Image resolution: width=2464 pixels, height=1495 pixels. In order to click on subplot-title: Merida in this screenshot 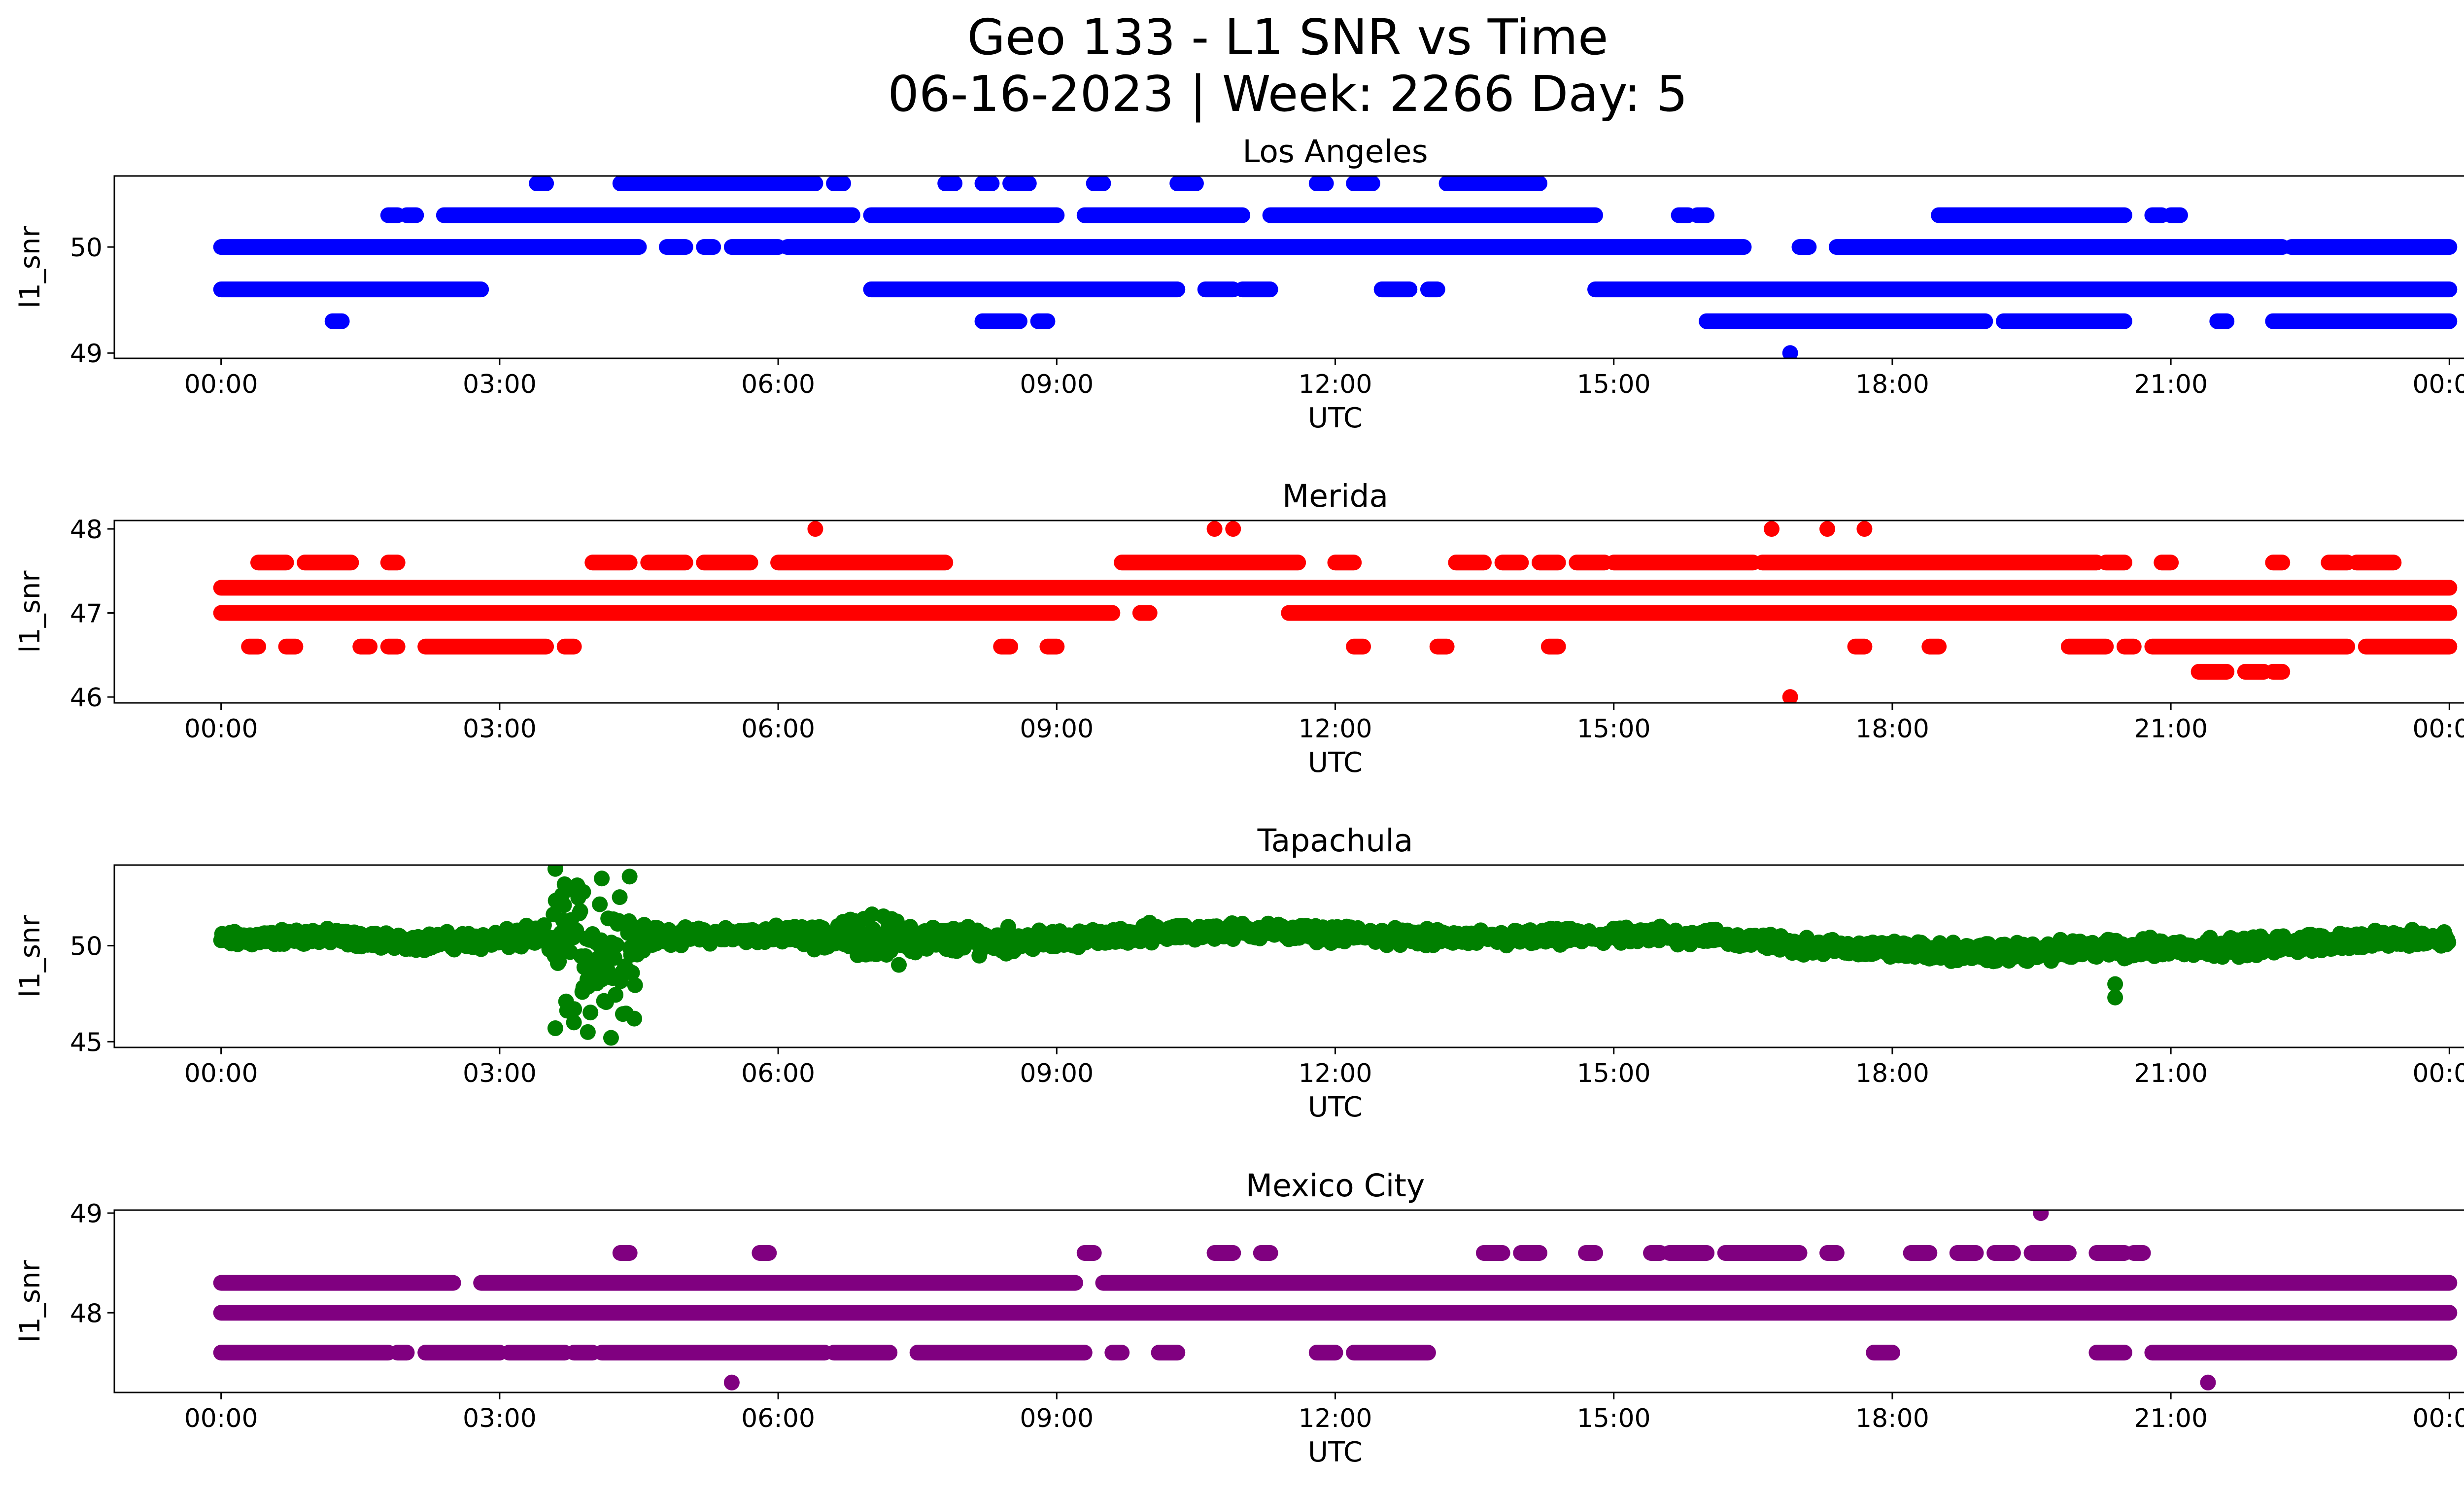, I will do `click(1335, 496)`.